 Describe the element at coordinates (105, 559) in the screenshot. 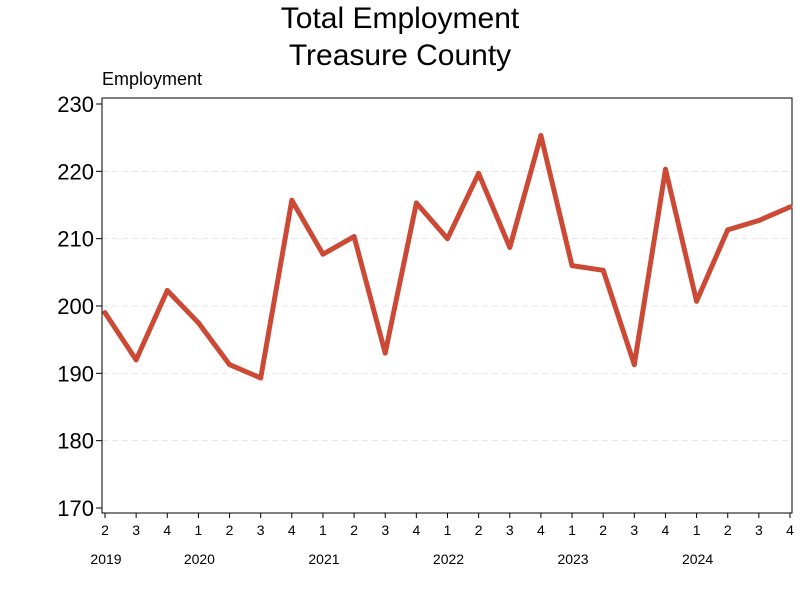

I see `x-year-label: 2019` at that location.